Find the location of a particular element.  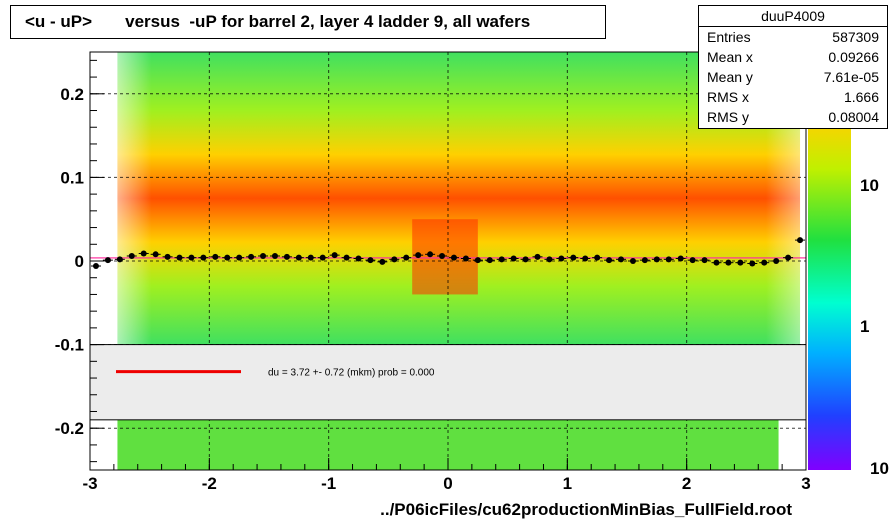

stats-value: 0.08004 is located at coordinates (853, 117).